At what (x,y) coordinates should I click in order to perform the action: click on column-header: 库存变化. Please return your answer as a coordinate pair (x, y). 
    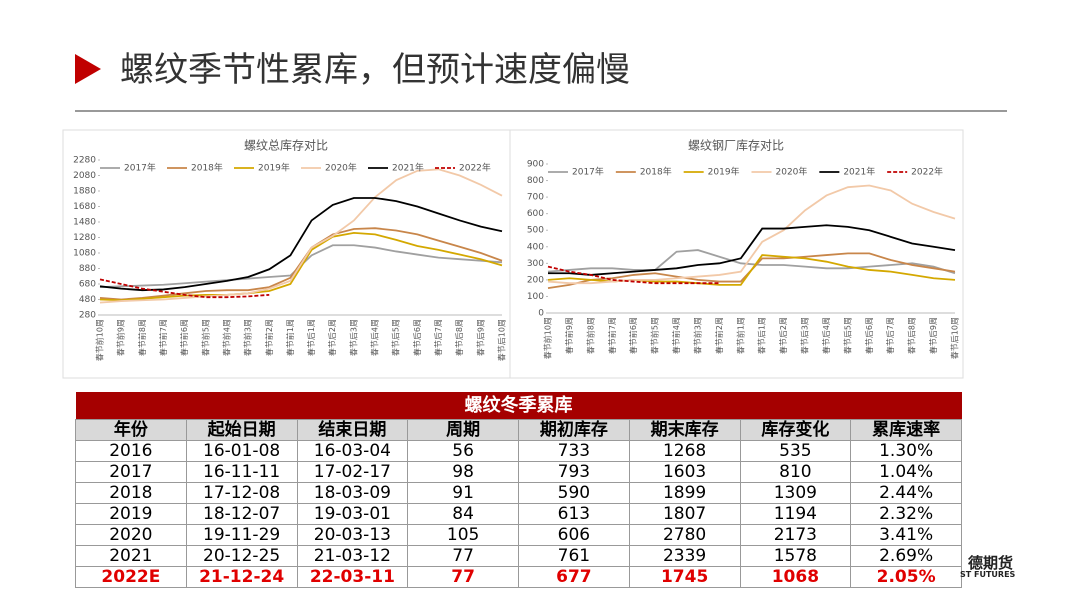
    Looking at the image, I should click on (795, 430).